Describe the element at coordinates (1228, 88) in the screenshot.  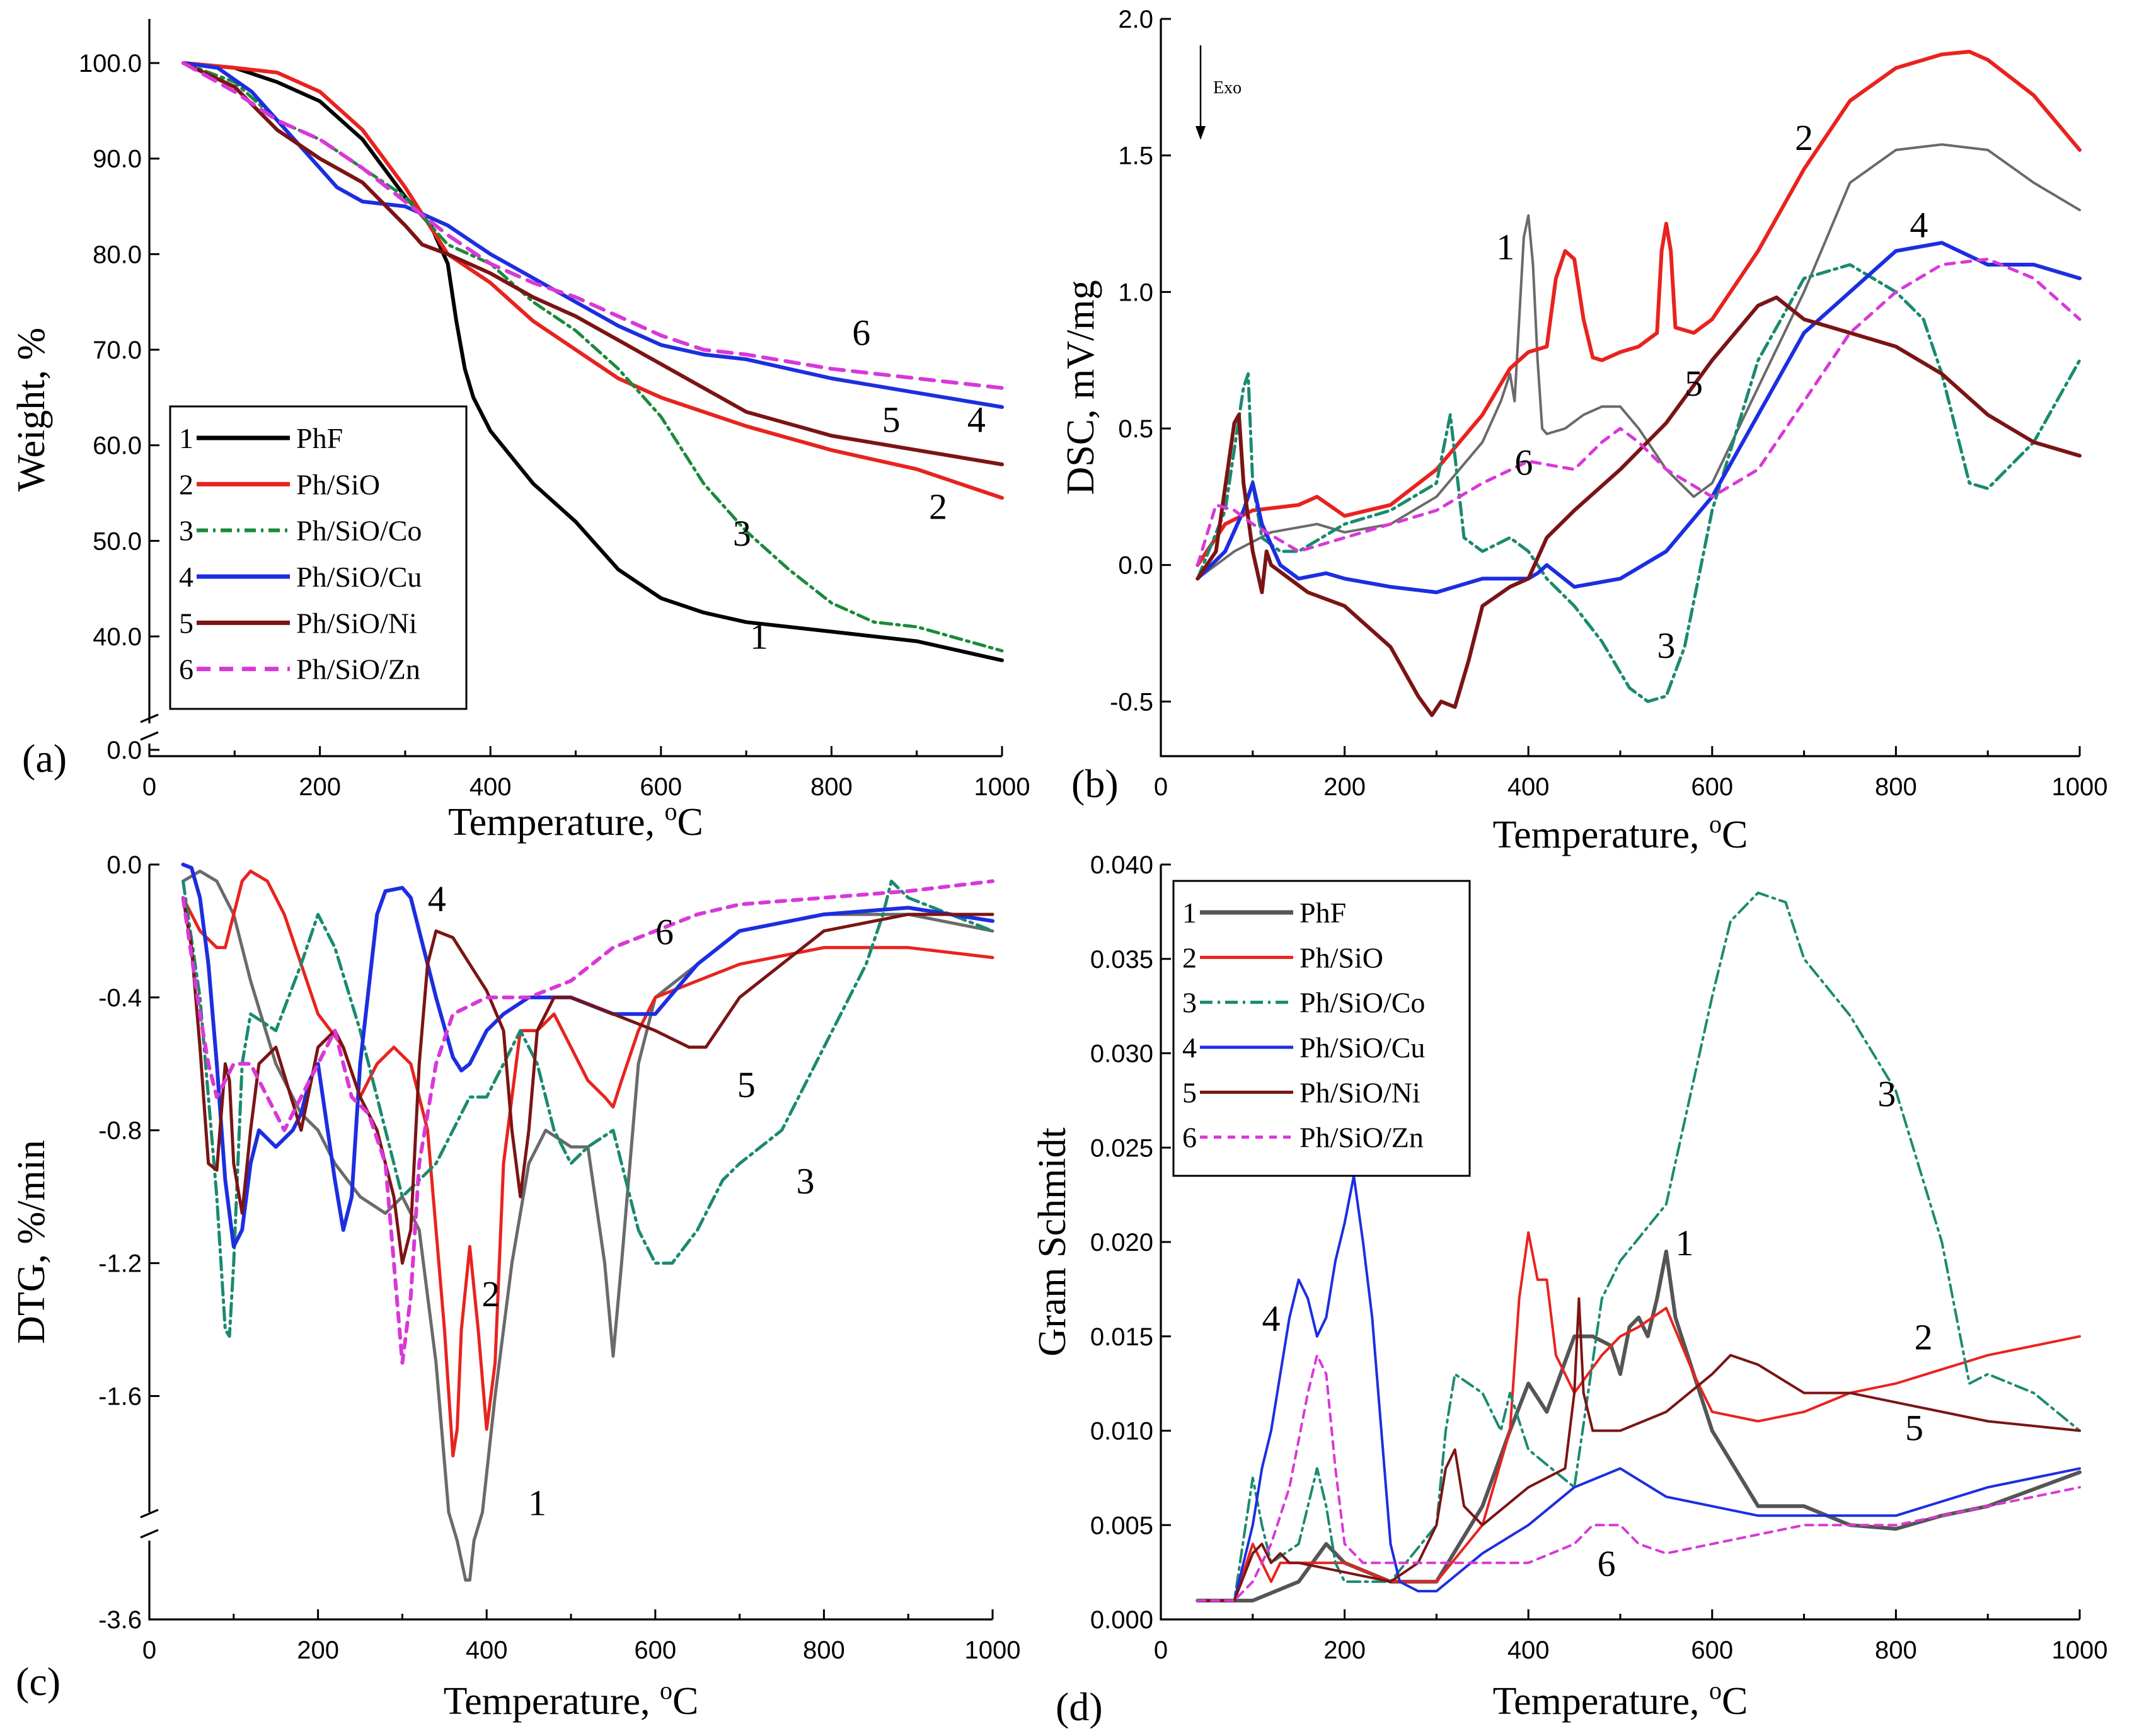
I see `exo-label: Exo` at that location.